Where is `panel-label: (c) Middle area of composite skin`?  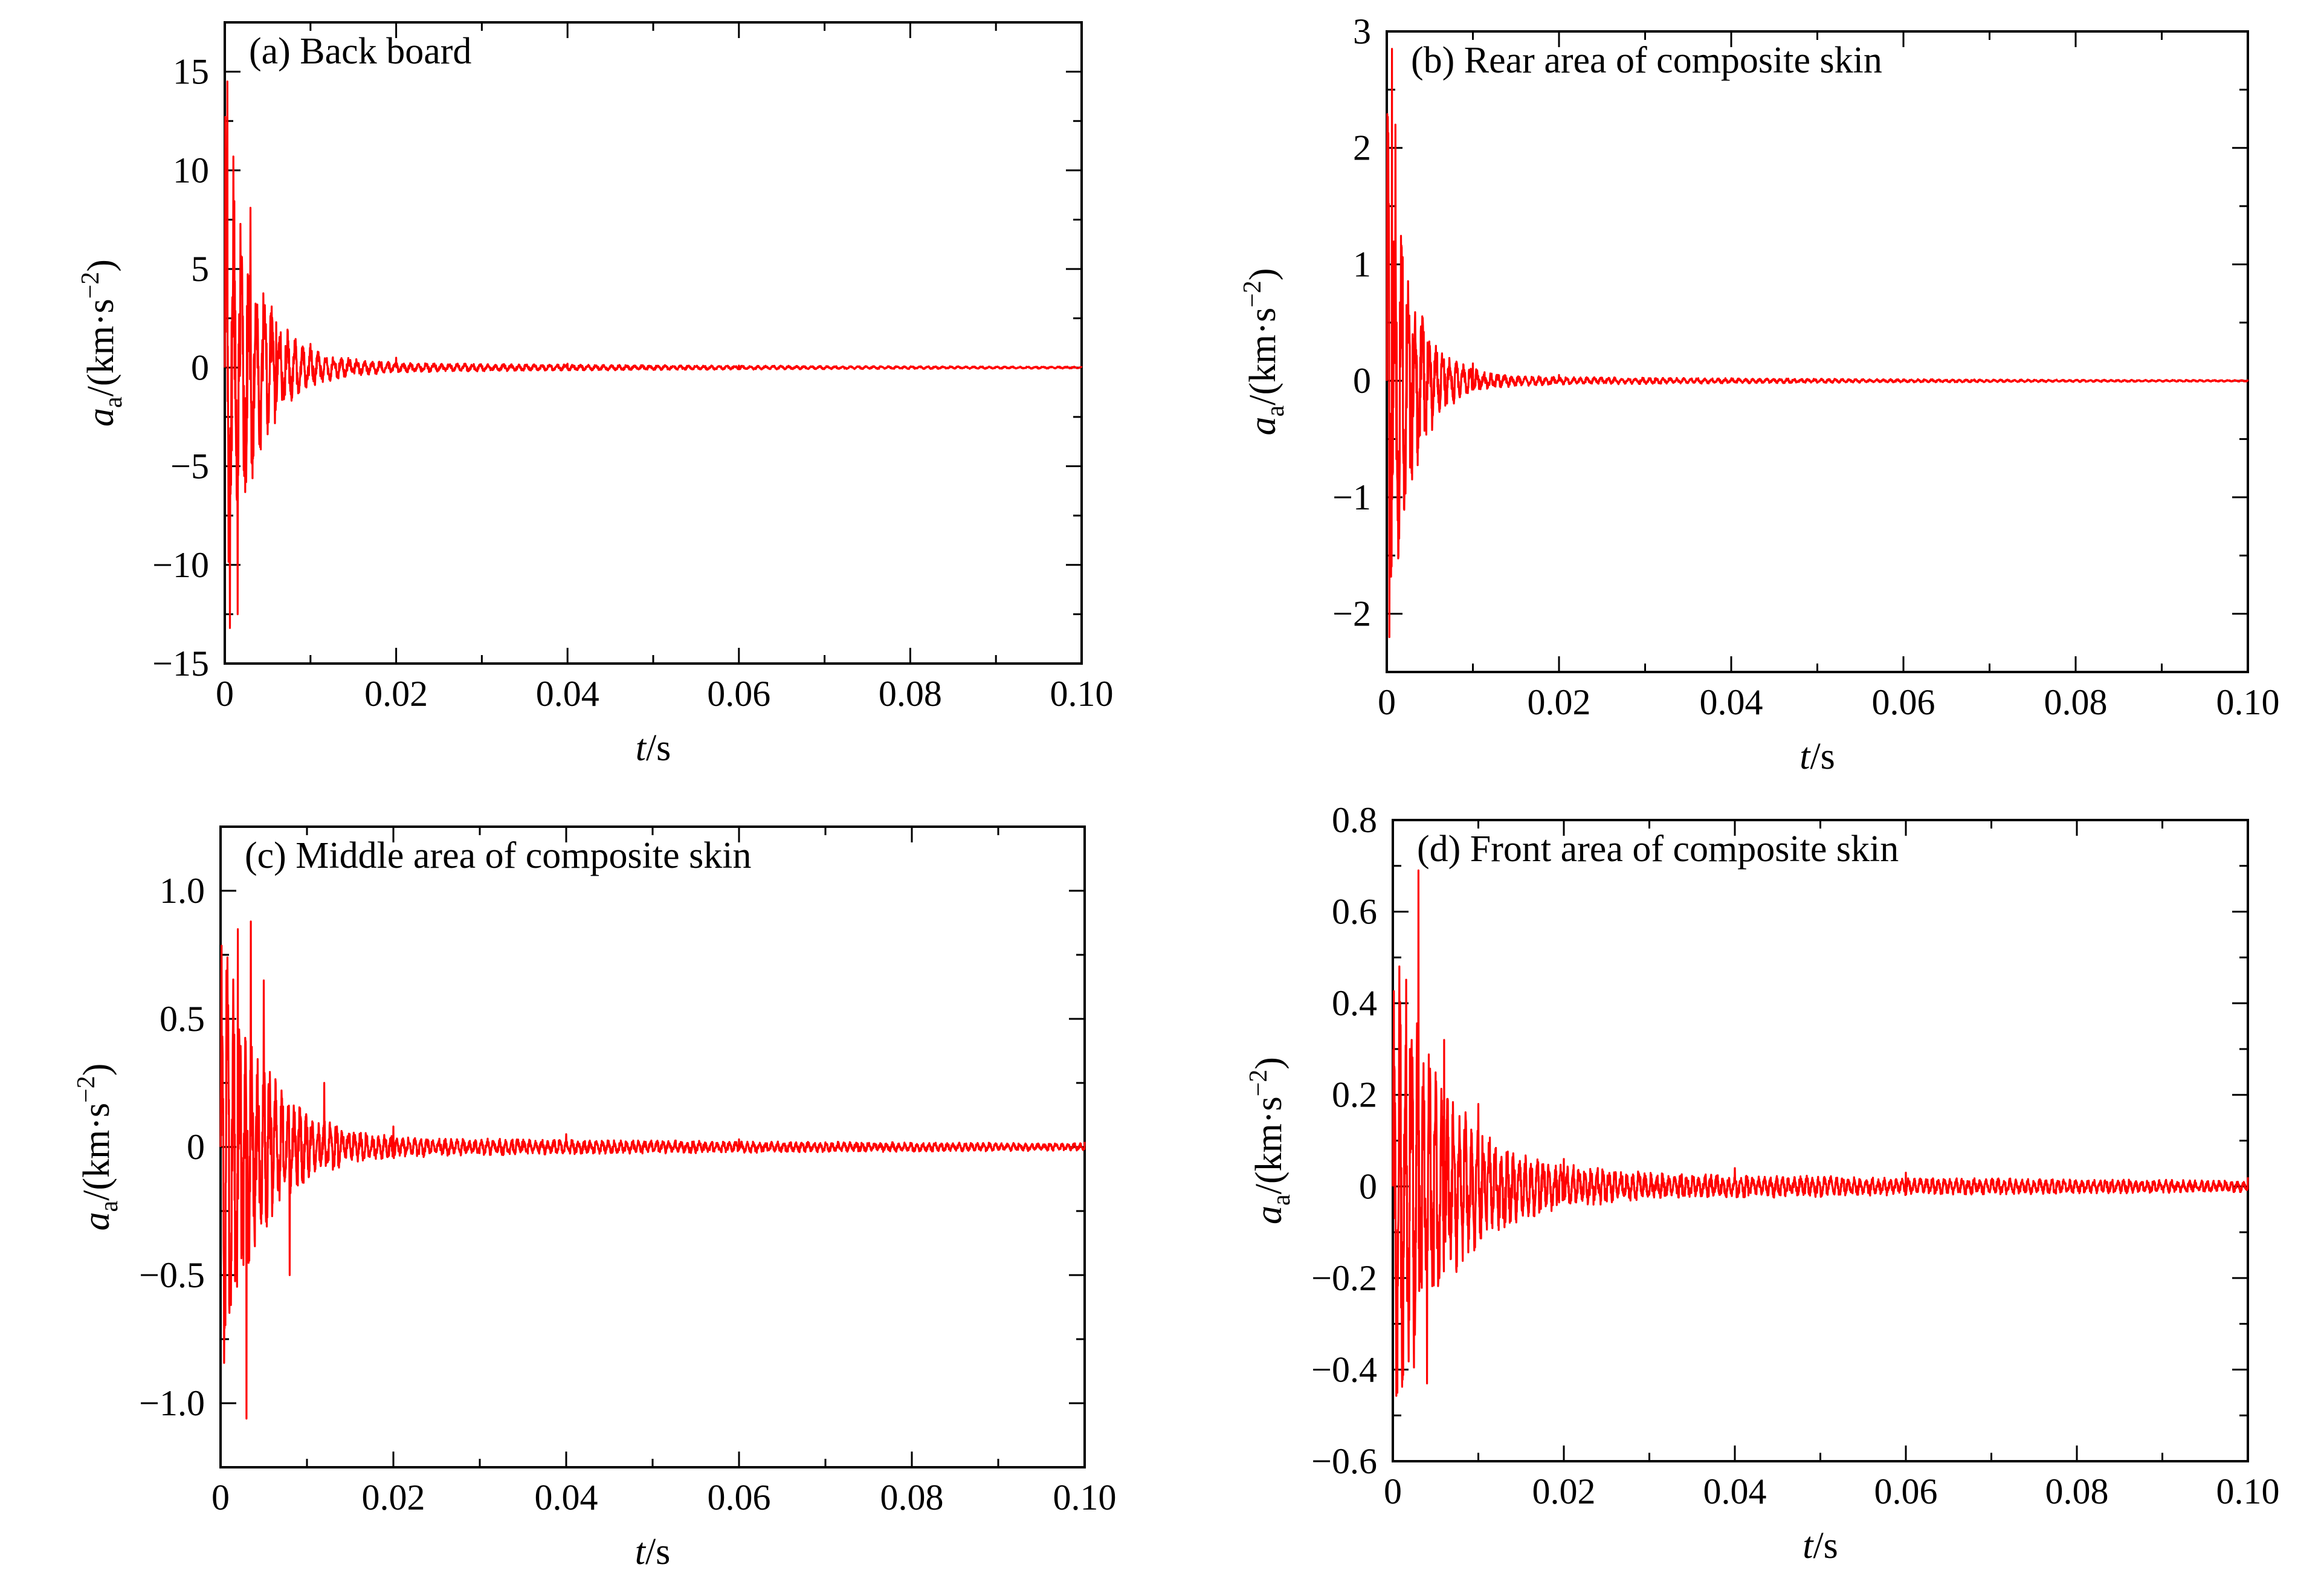 panel-label: (c) Middle area of composite skin is located at coordinates (498, 855).